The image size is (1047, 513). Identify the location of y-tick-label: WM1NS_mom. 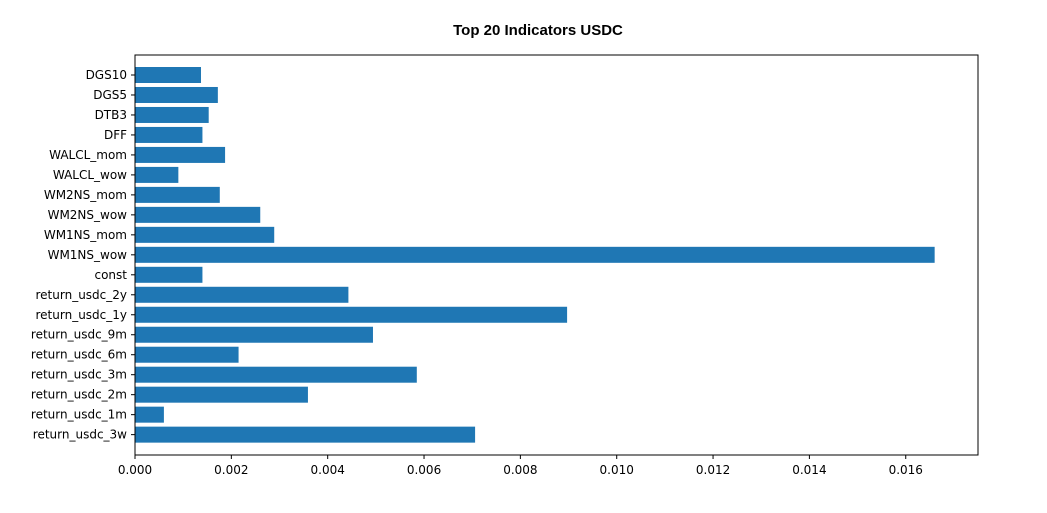
(85, 235).